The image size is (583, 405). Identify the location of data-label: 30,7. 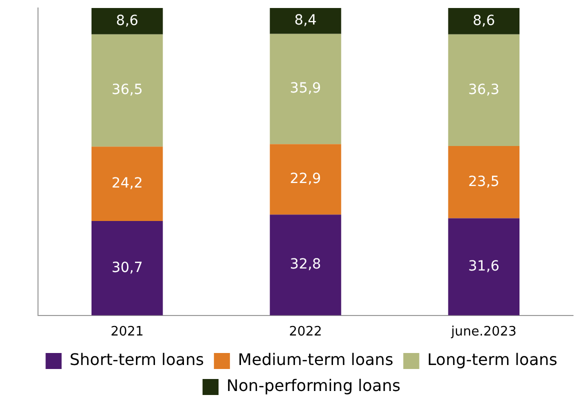
(127, 268).